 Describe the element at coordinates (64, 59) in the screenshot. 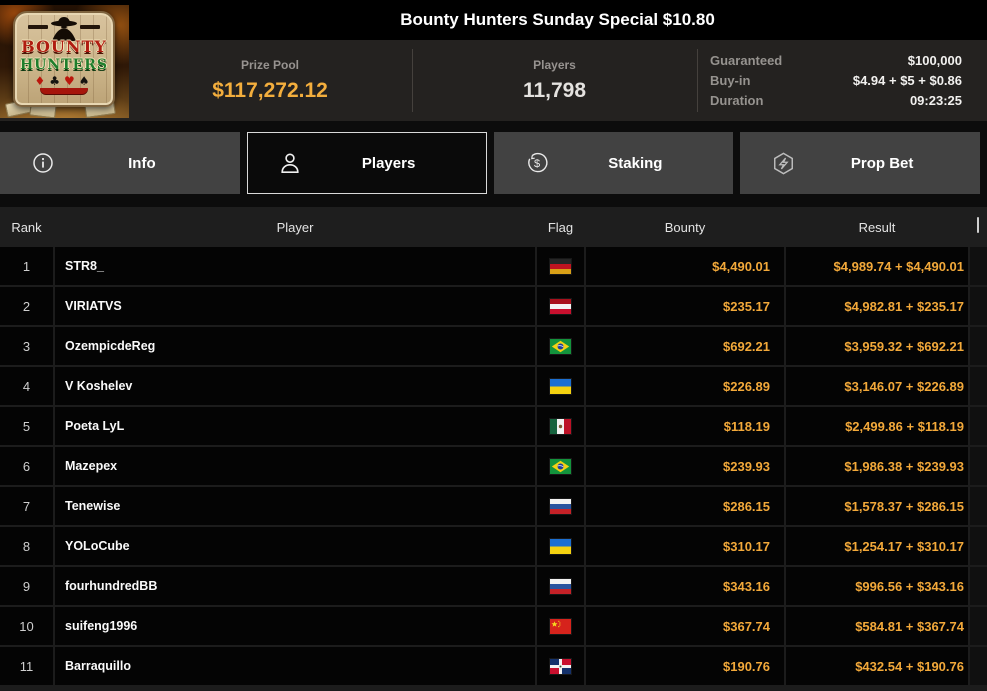

I see `logo-badge: BOUNTY HUNTERS ♦♣♥♠` at that location.